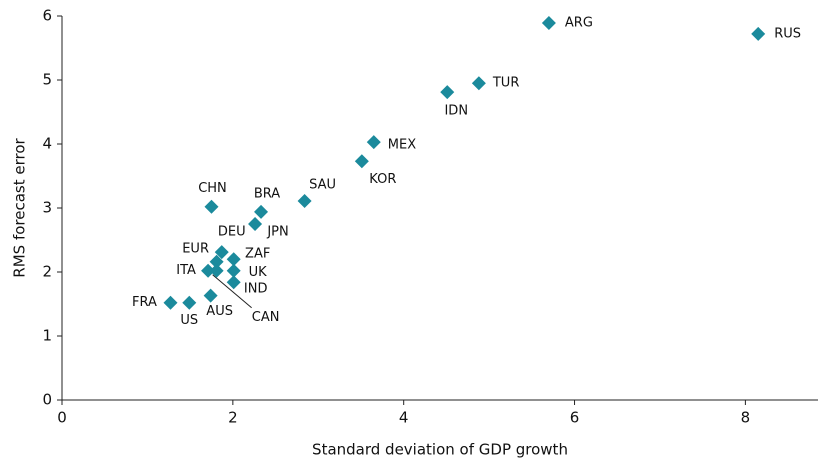  Describe the element at coordinates (47, 208) in the screenshot. I see `y-tick-label: 3` at that location.